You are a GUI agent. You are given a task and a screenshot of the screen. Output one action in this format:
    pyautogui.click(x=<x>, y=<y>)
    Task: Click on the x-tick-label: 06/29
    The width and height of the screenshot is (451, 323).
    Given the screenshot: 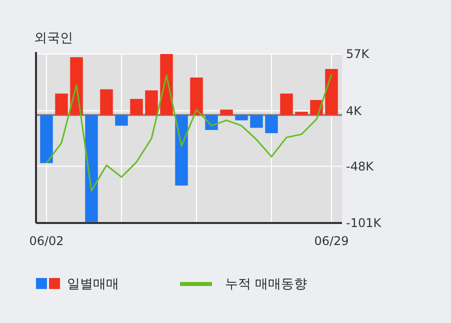 What is the action you would take?
    pyautogui.click(x=331, y=241)
    